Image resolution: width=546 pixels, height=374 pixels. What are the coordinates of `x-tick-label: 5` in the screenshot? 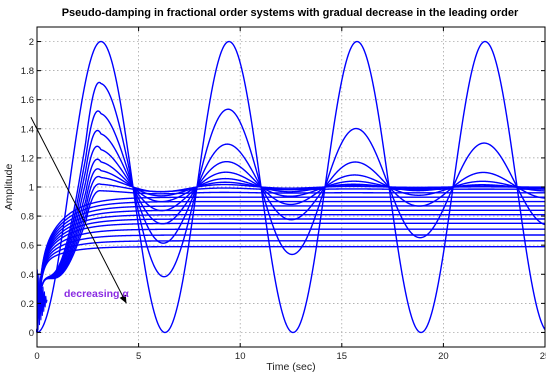 It's located at (138, 356).